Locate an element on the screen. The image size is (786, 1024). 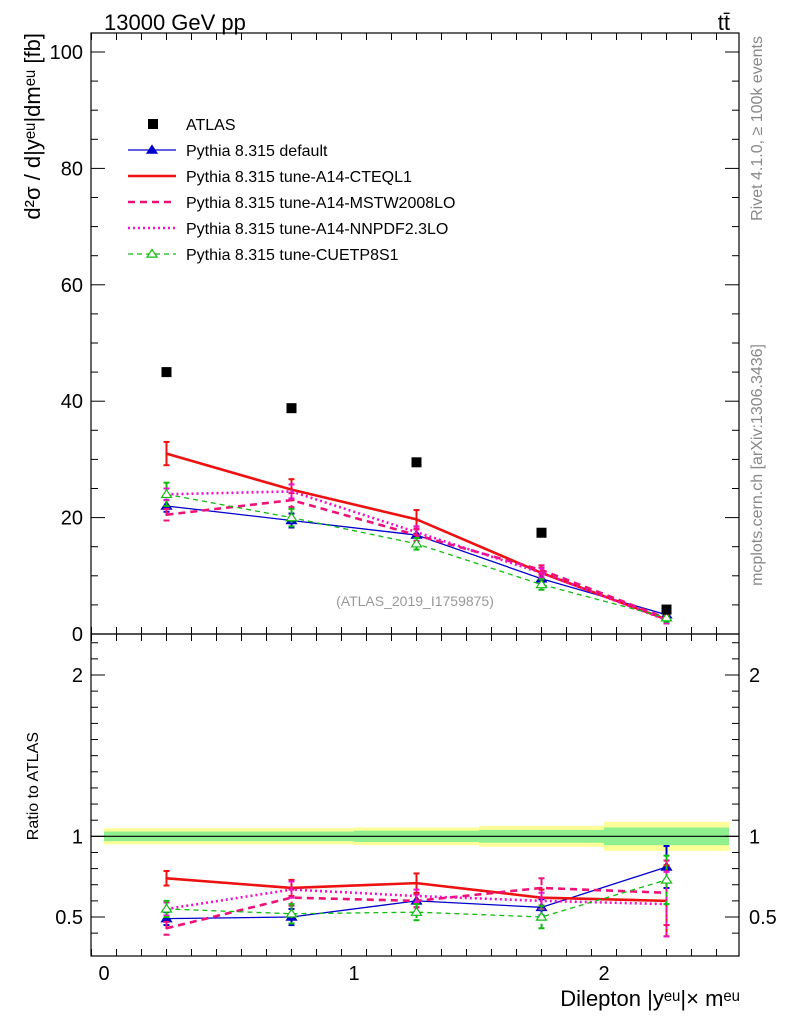
legend-marker-cuetp8s1 is located at coordinates (152, 253).